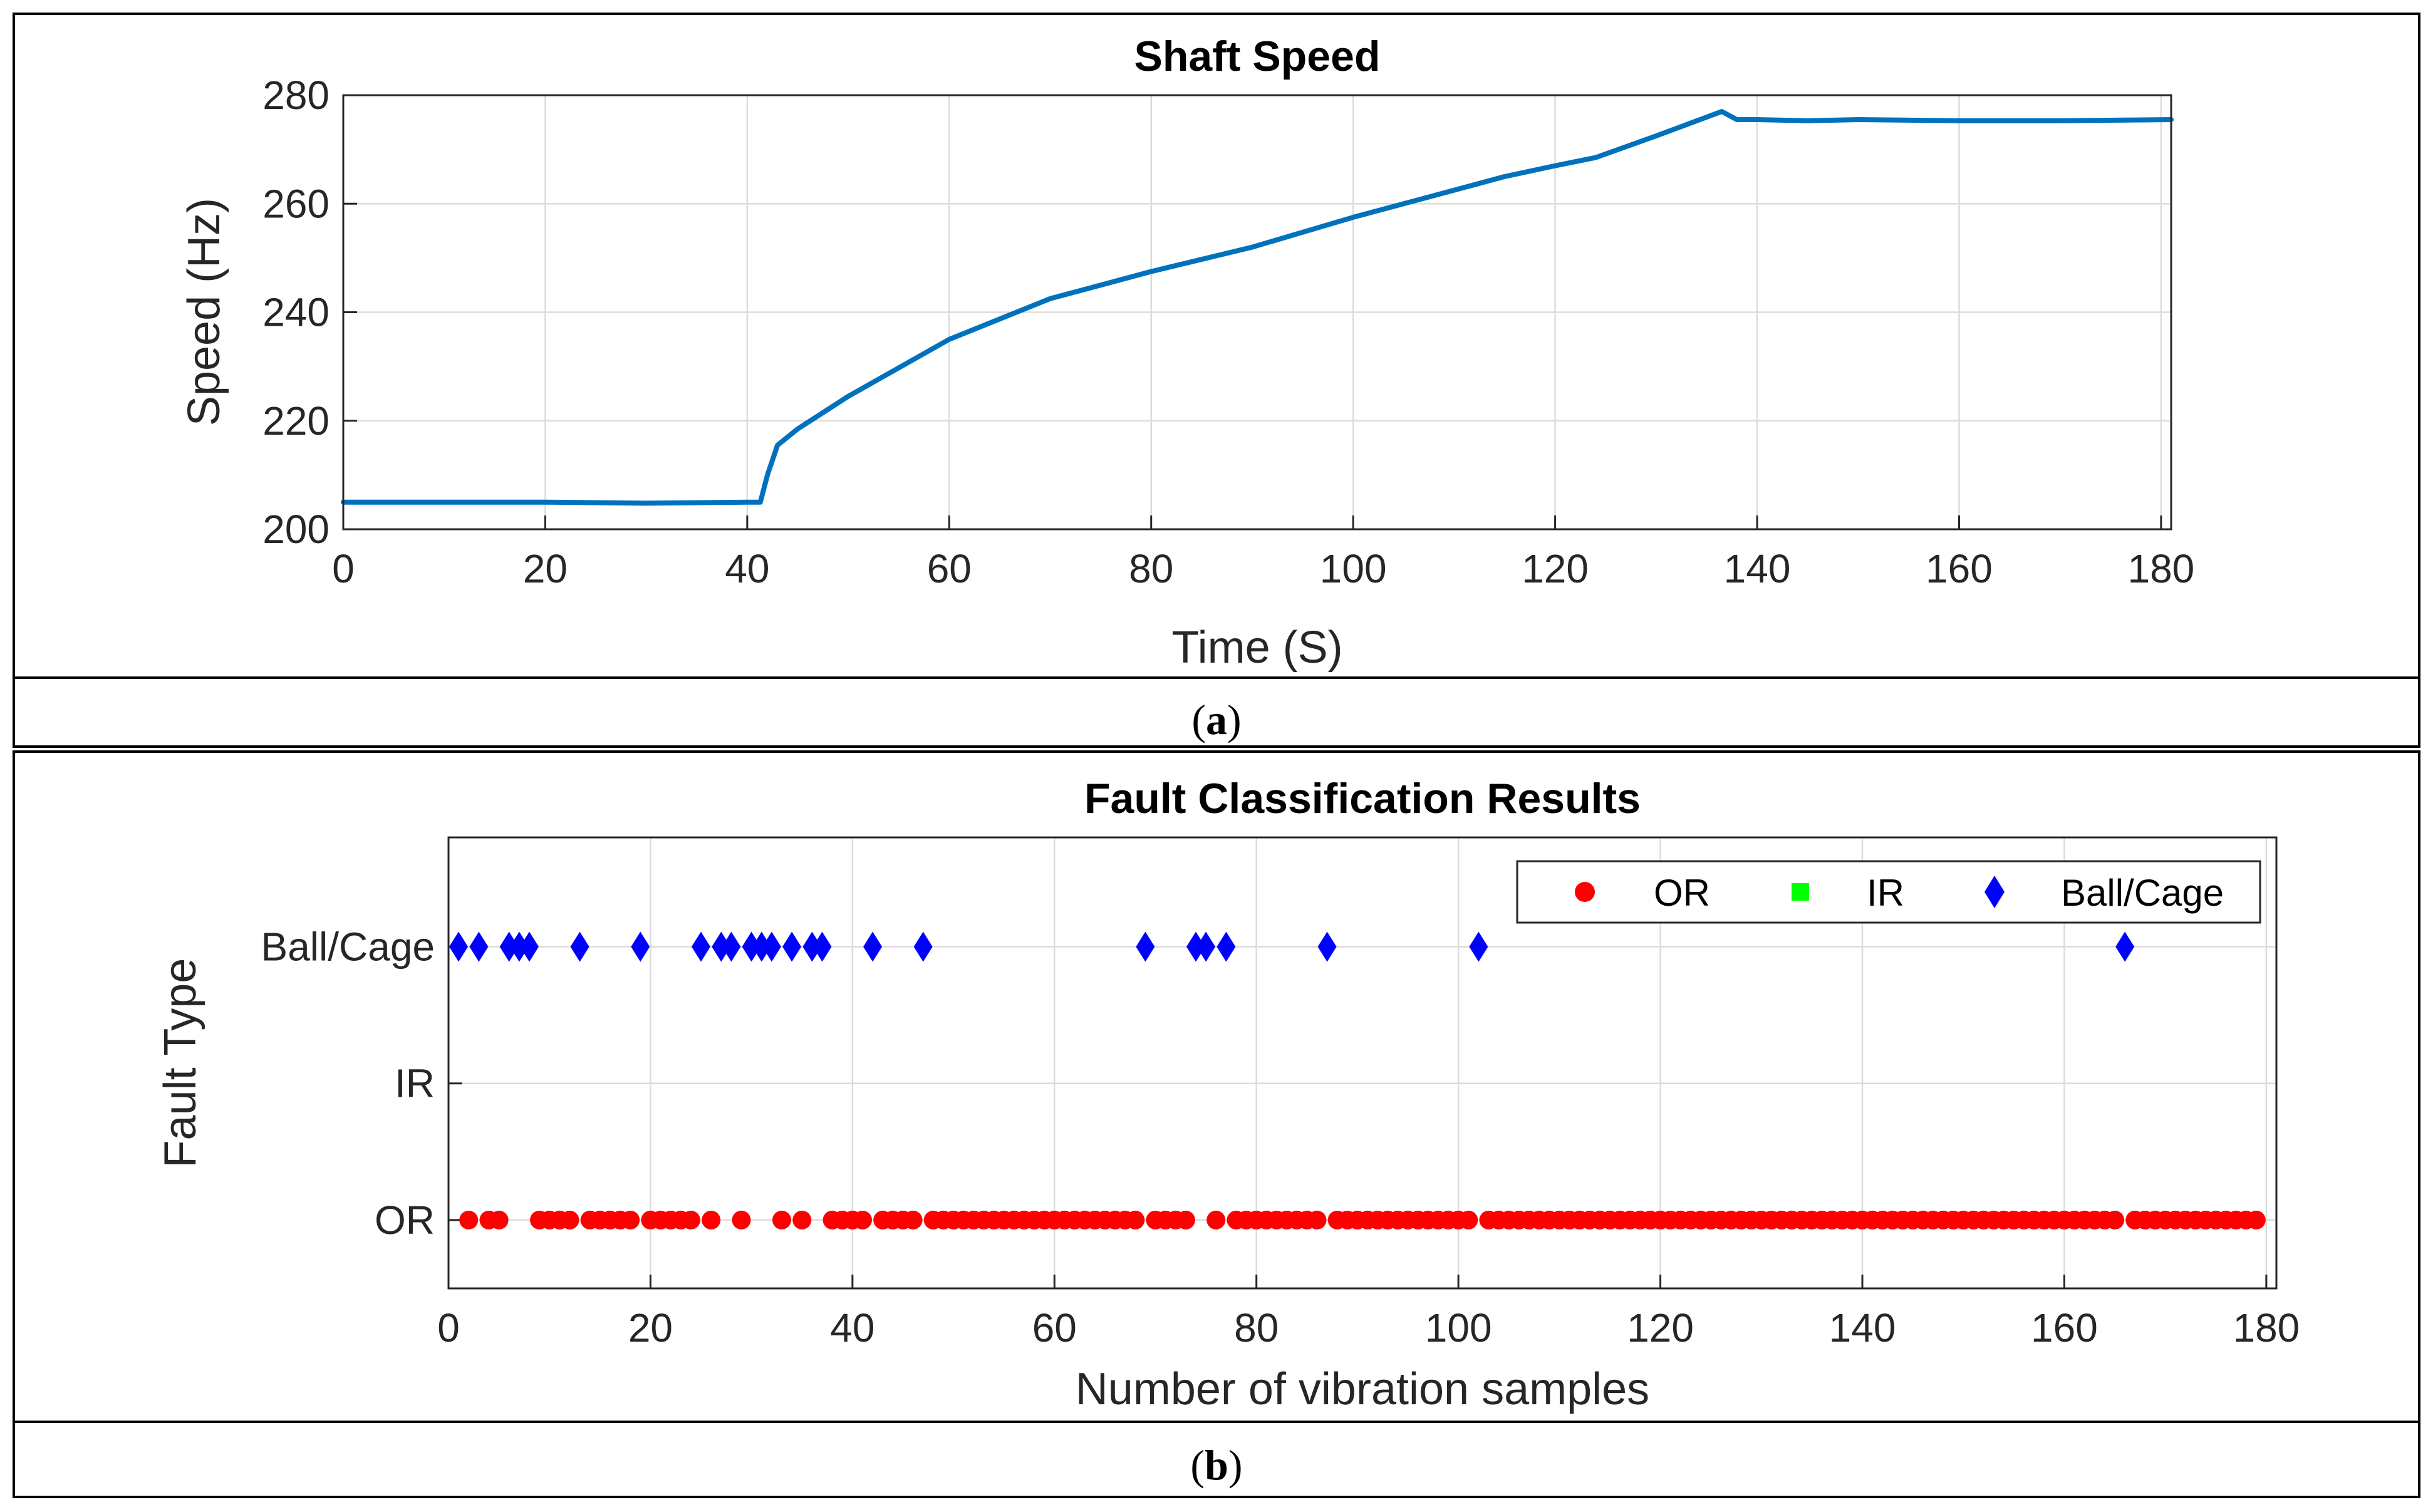 The height and width of the screenshot is (1512, 2433). What do you see at coordinates (1234, 719) in the screenshot?
I see `caption-a-close: )` at bounding box center [1234, 719].